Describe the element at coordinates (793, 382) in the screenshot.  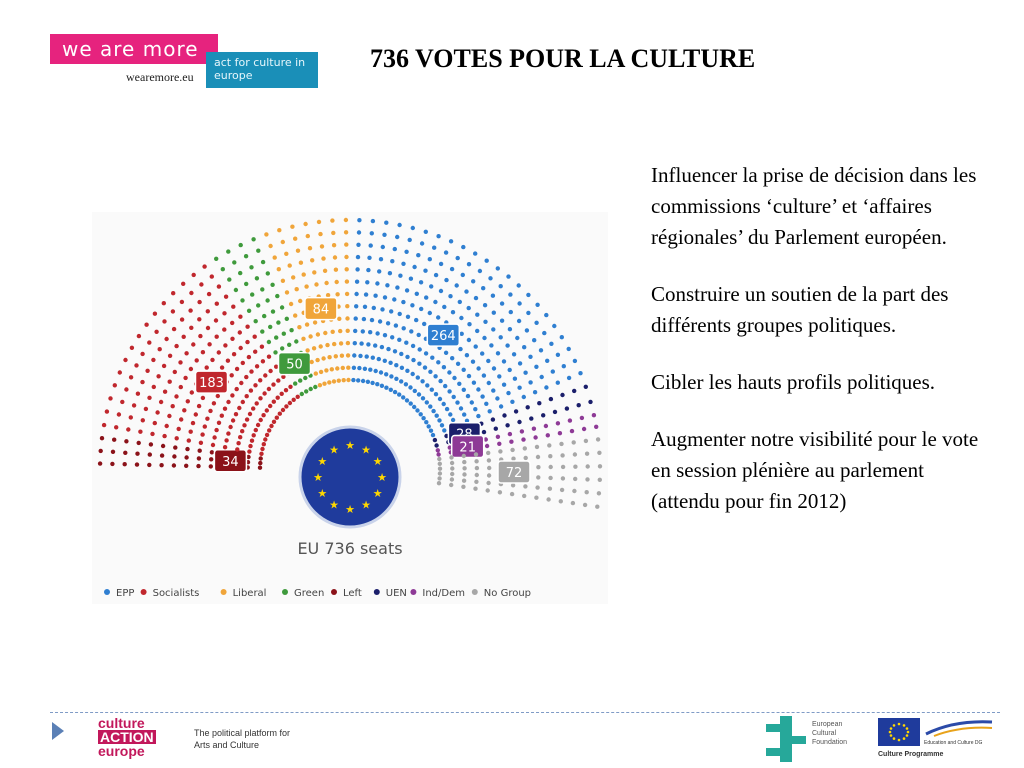
I see `paragraph-3: Cibler les hauts profils politiques.` at that location.